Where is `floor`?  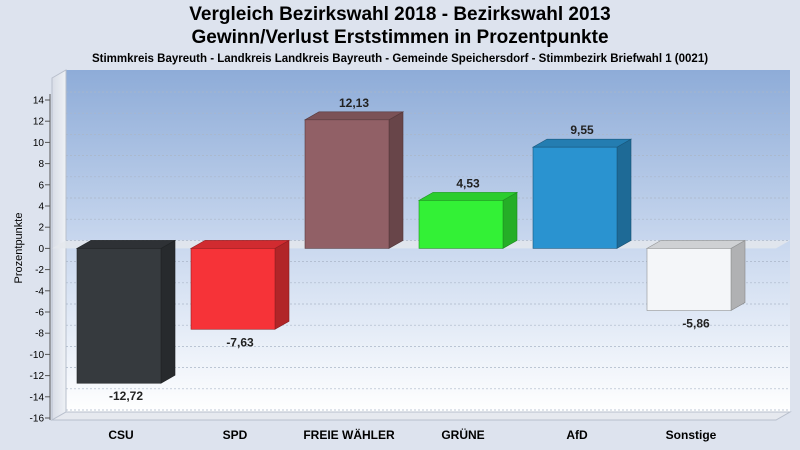 floor is located at coordinates (421, 416).